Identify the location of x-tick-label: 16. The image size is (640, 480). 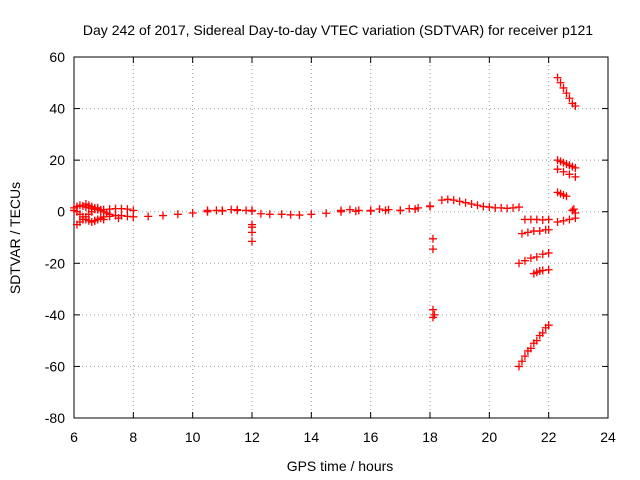
(371, 437).